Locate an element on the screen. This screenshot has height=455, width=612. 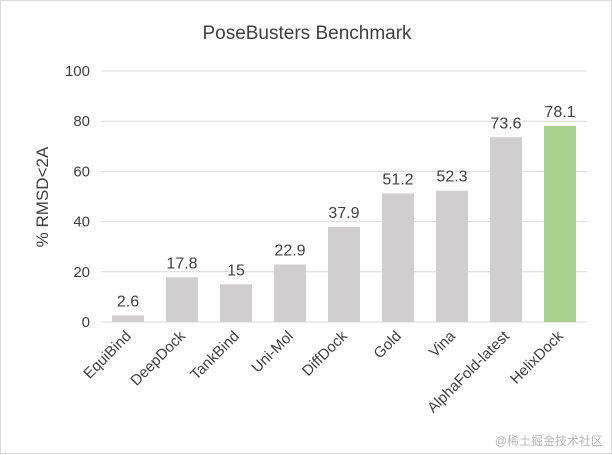
y-tick-label: 20 is located at coordinates (81, 272).